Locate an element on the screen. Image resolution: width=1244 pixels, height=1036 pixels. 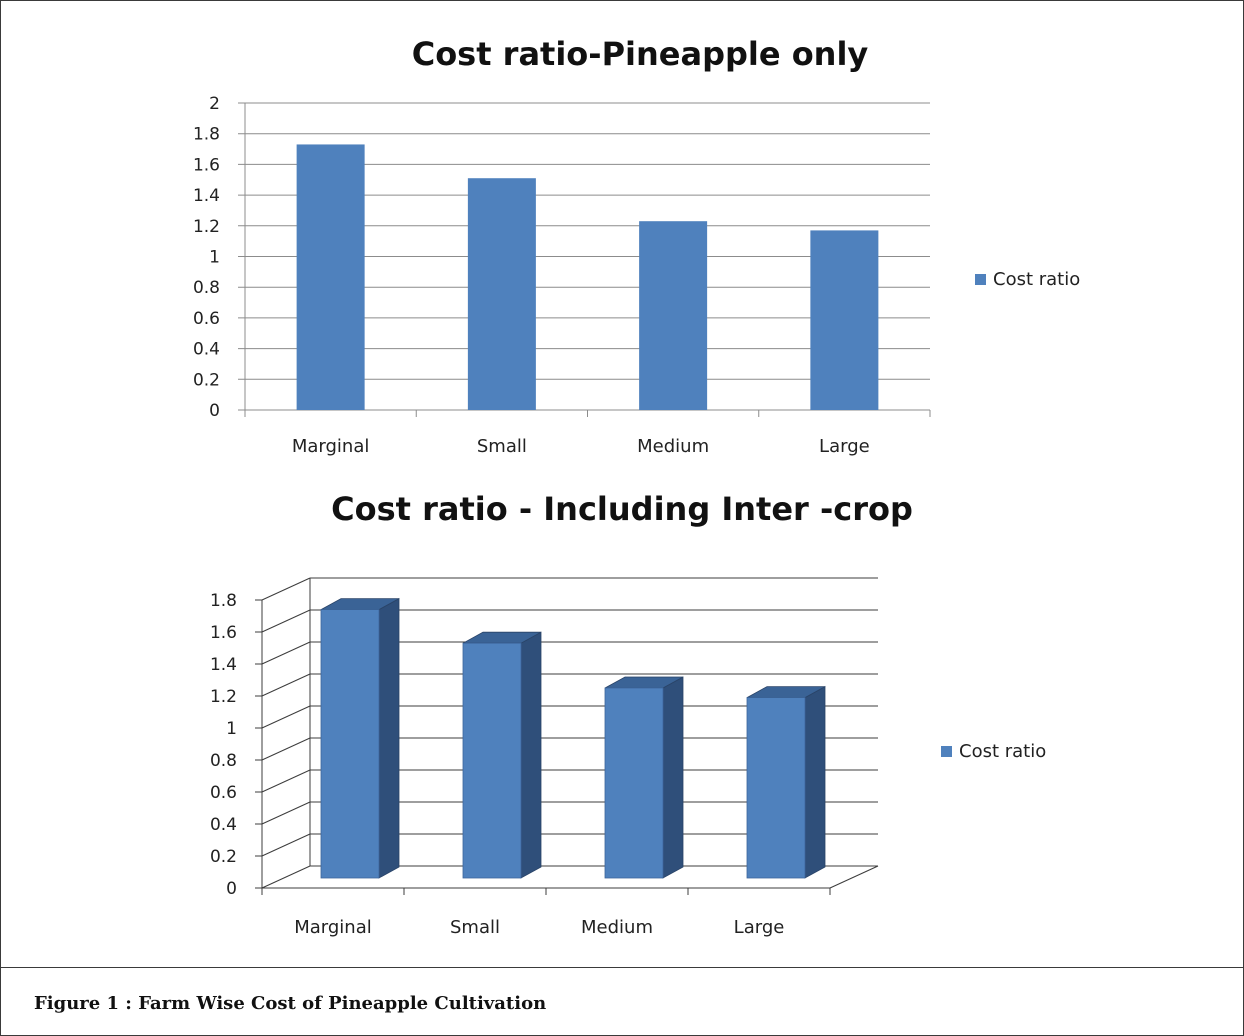
caption-divider is located at coordinates (622, 967).